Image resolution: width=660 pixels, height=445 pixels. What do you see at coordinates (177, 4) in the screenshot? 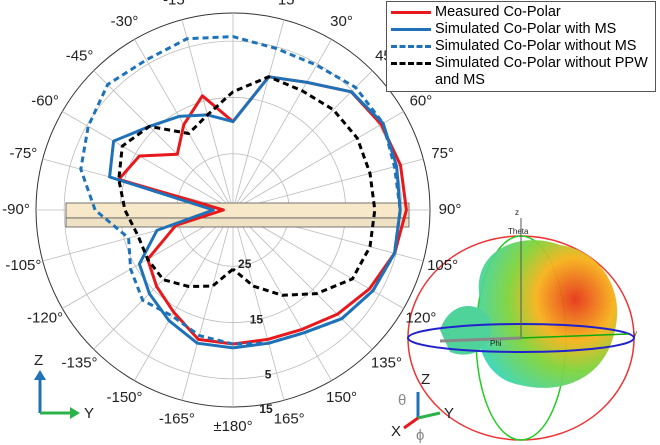
I see `theta-tick-label: -15°` at bounding box center [177, 4].